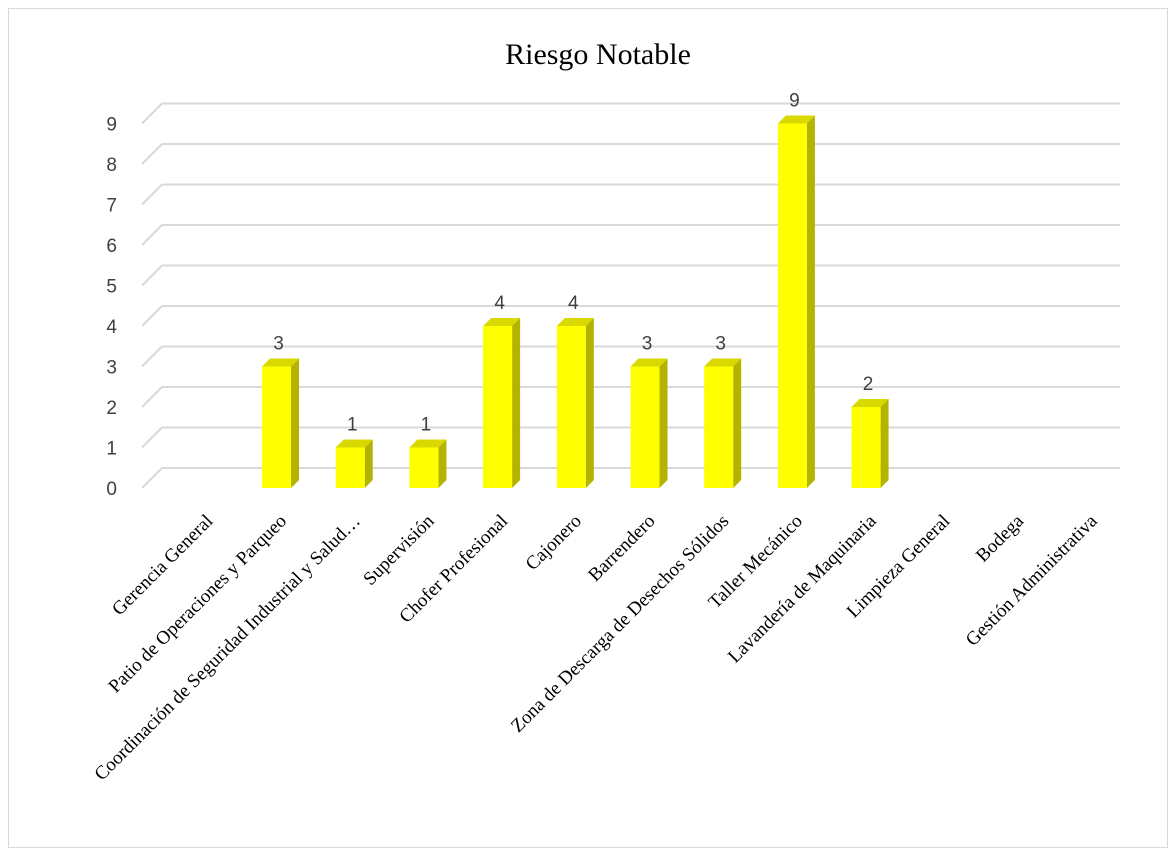 The height and width of the screenshot is (855, 1176). What do you see at coordinates (111, 368) in the screenshot?
I see `y-tick-label: 3` at bounding box center [111, 368].